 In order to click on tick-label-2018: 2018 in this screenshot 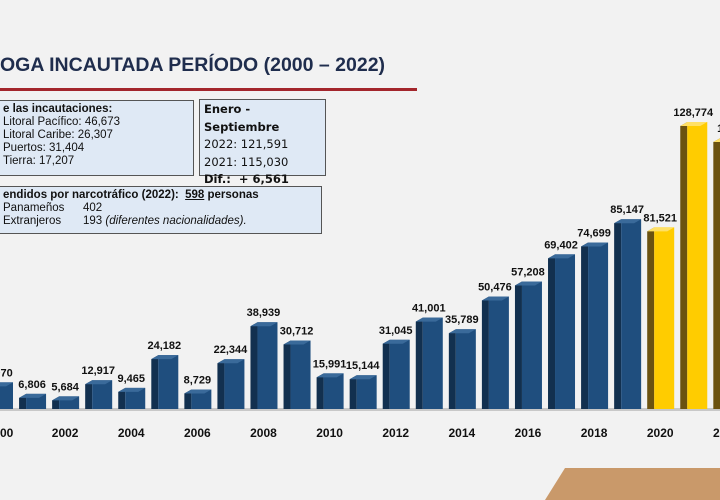, I will do `click(594, 433)`.